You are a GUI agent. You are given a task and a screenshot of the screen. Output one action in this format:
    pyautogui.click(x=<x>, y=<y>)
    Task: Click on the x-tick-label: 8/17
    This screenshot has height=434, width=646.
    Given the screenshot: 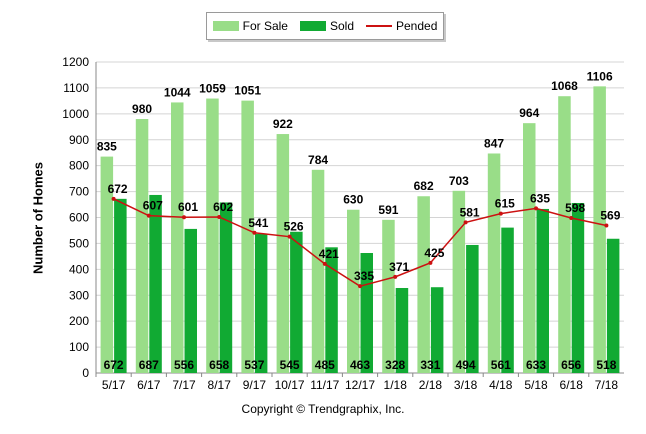 What is the action you would take?
    pyautogui.click(x=220, y=385)
    